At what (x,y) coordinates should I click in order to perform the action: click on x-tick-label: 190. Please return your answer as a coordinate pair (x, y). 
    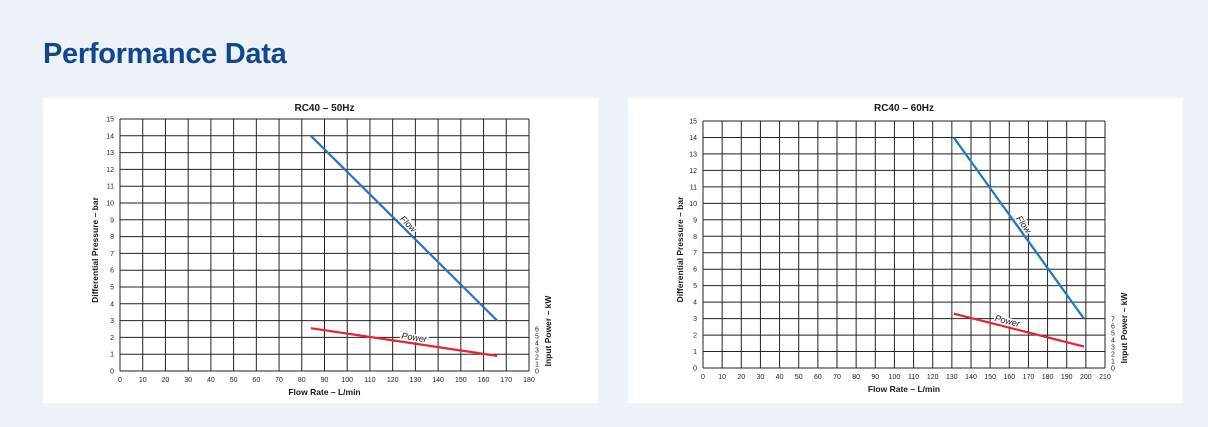
    Looking at the image, I should click on (1067, 377).